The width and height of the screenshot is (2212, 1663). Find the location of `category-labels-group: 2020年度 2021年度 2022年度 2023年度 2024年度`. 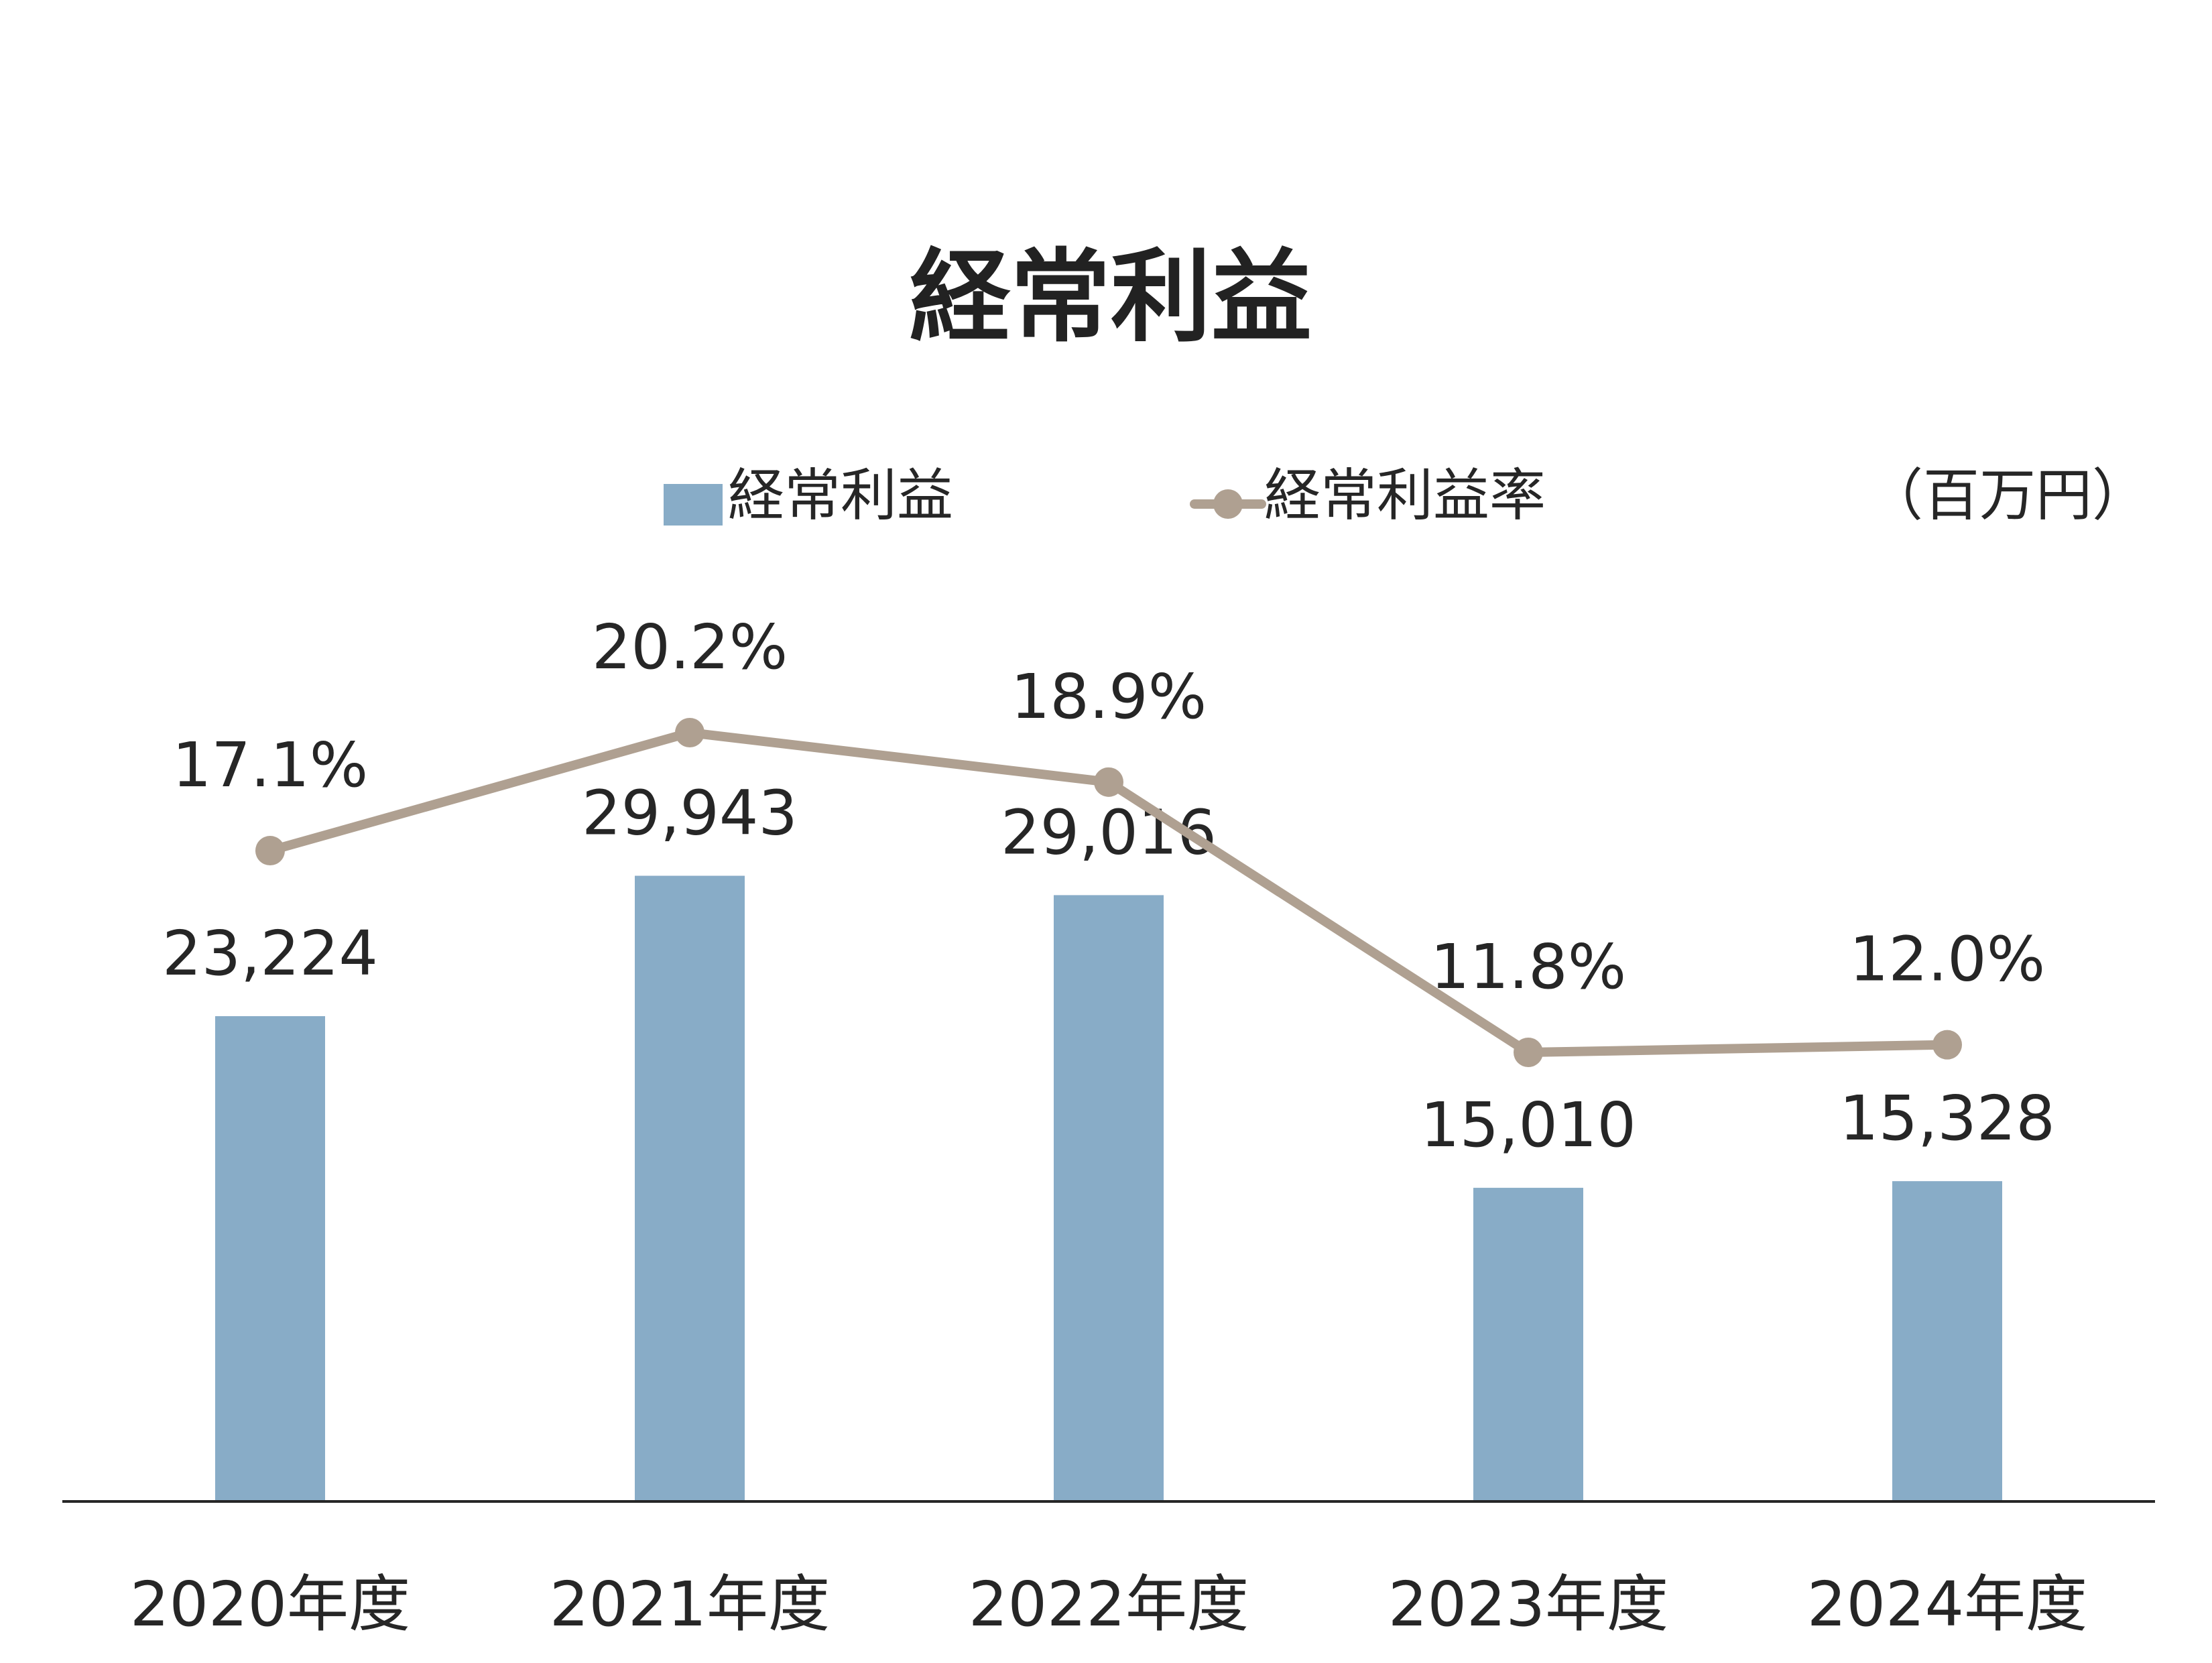

category-labels-group: 2020年度 2021年度 2022年度 2023年度 2024年度 is located at coordinates (1108, 1604).